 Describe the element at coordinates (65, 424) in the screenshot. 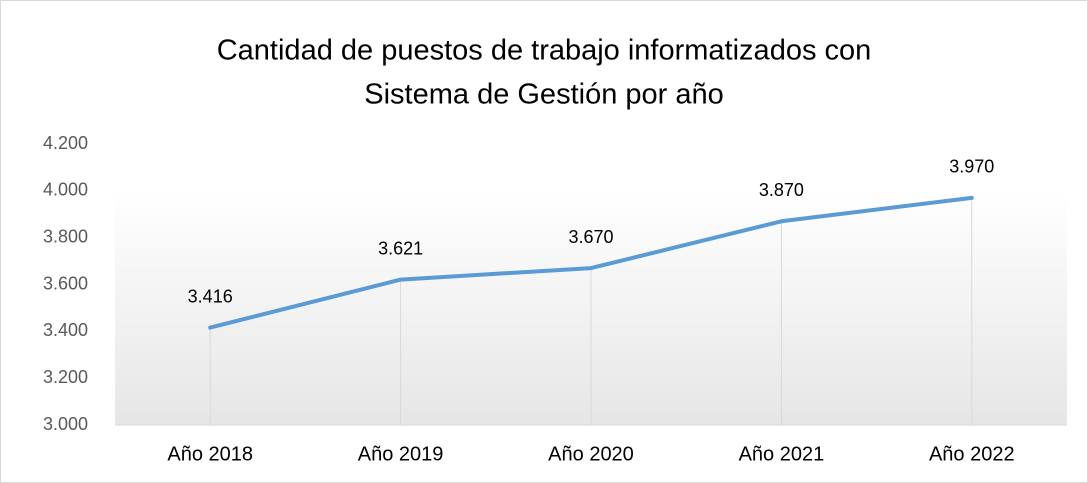

I see `y-tick-label: 3.000` at that location.